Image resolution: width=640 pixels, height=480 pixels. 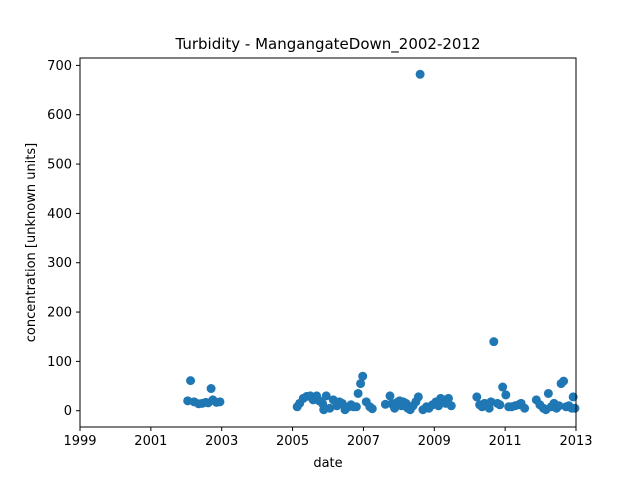 What do you see at coordinates (327, 463) in the screenshot?
I see `x-axis-label: date` at bounding box center [327, 463].